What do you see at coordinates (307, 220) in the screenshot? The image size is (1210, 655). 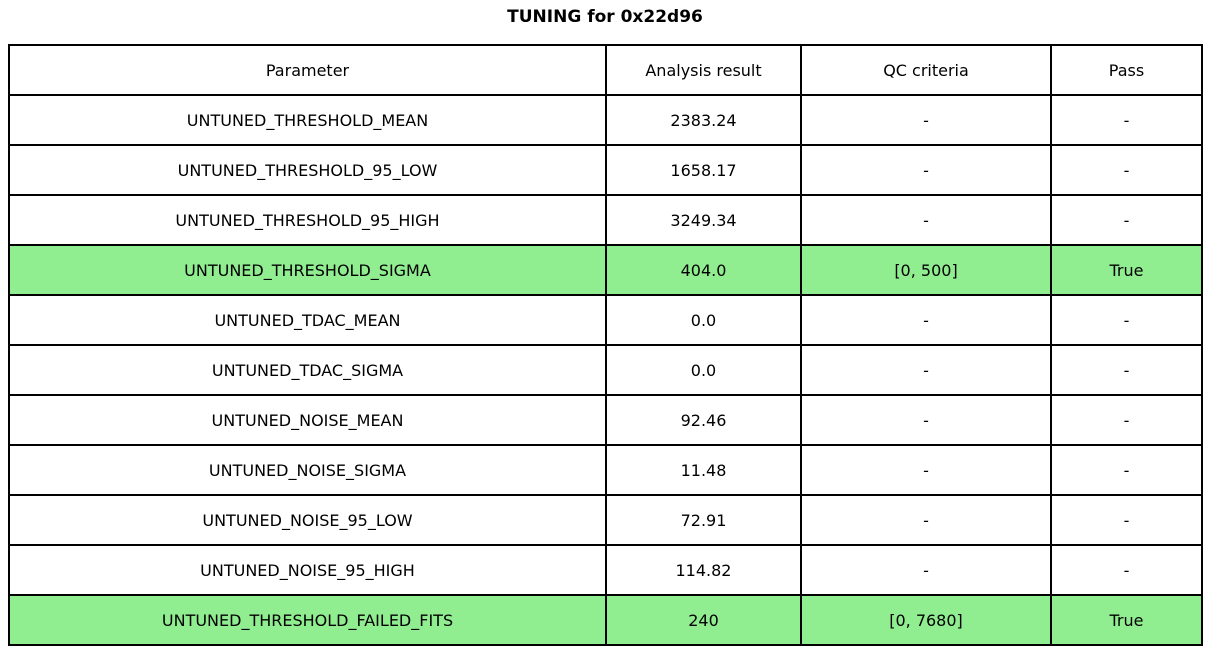 I see `cell-parameter: UNTUNED_THRESHOLD_95_HIGH` at bounding box center [307, 220].